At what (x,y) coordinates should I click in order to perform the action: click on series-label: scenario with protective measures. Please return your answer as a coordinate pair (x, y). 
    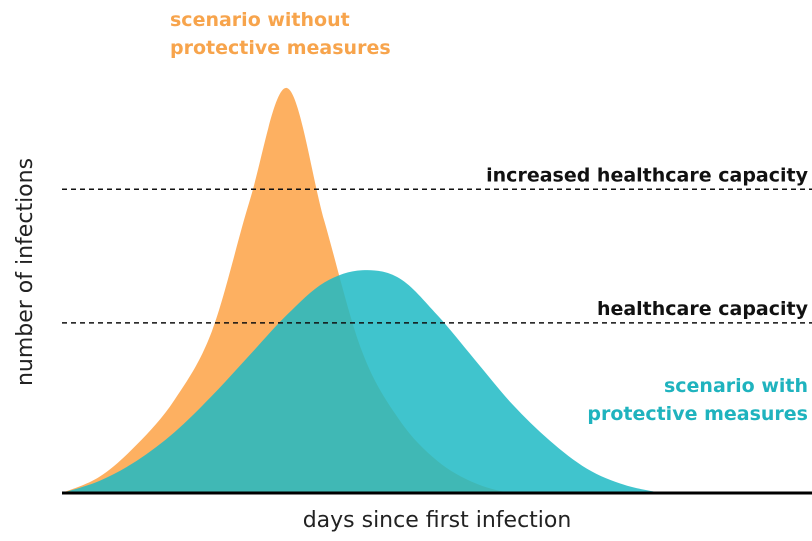
    Looking at the image, I should click on (697, 400).